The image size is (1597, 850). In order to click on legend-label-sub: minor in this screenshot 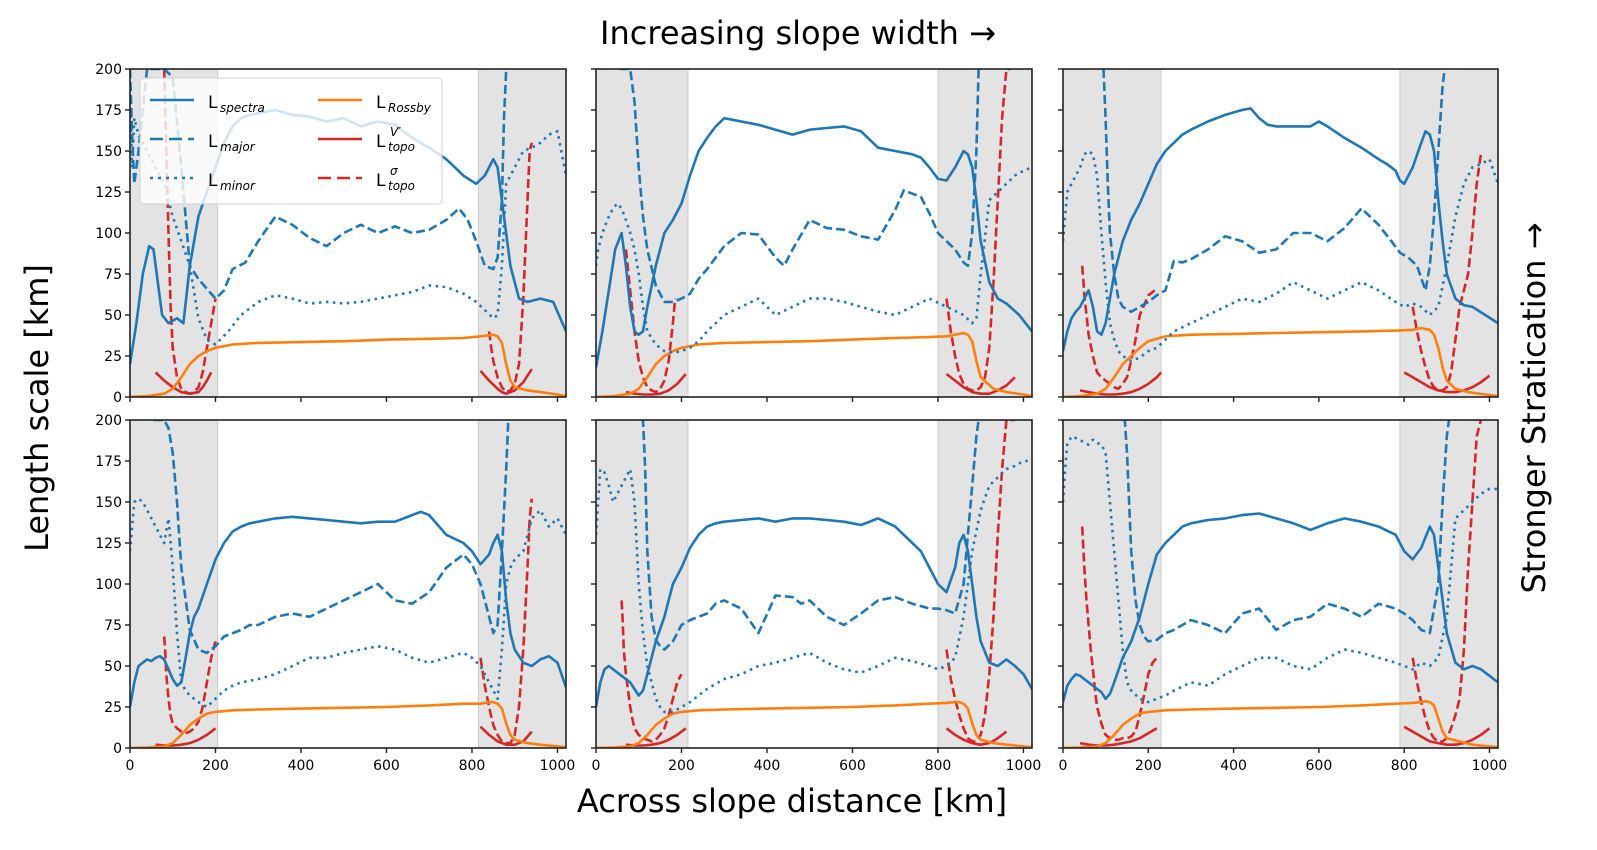, I will do `click(238, 186)`.